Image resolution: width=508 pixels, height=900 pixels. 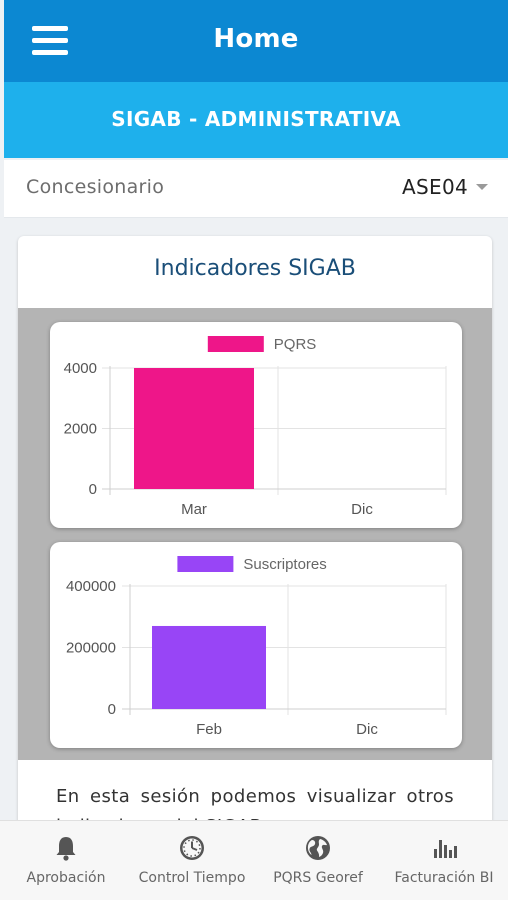 I want to click on concesionario-label: Concesionario, so click(x=95, y=187).